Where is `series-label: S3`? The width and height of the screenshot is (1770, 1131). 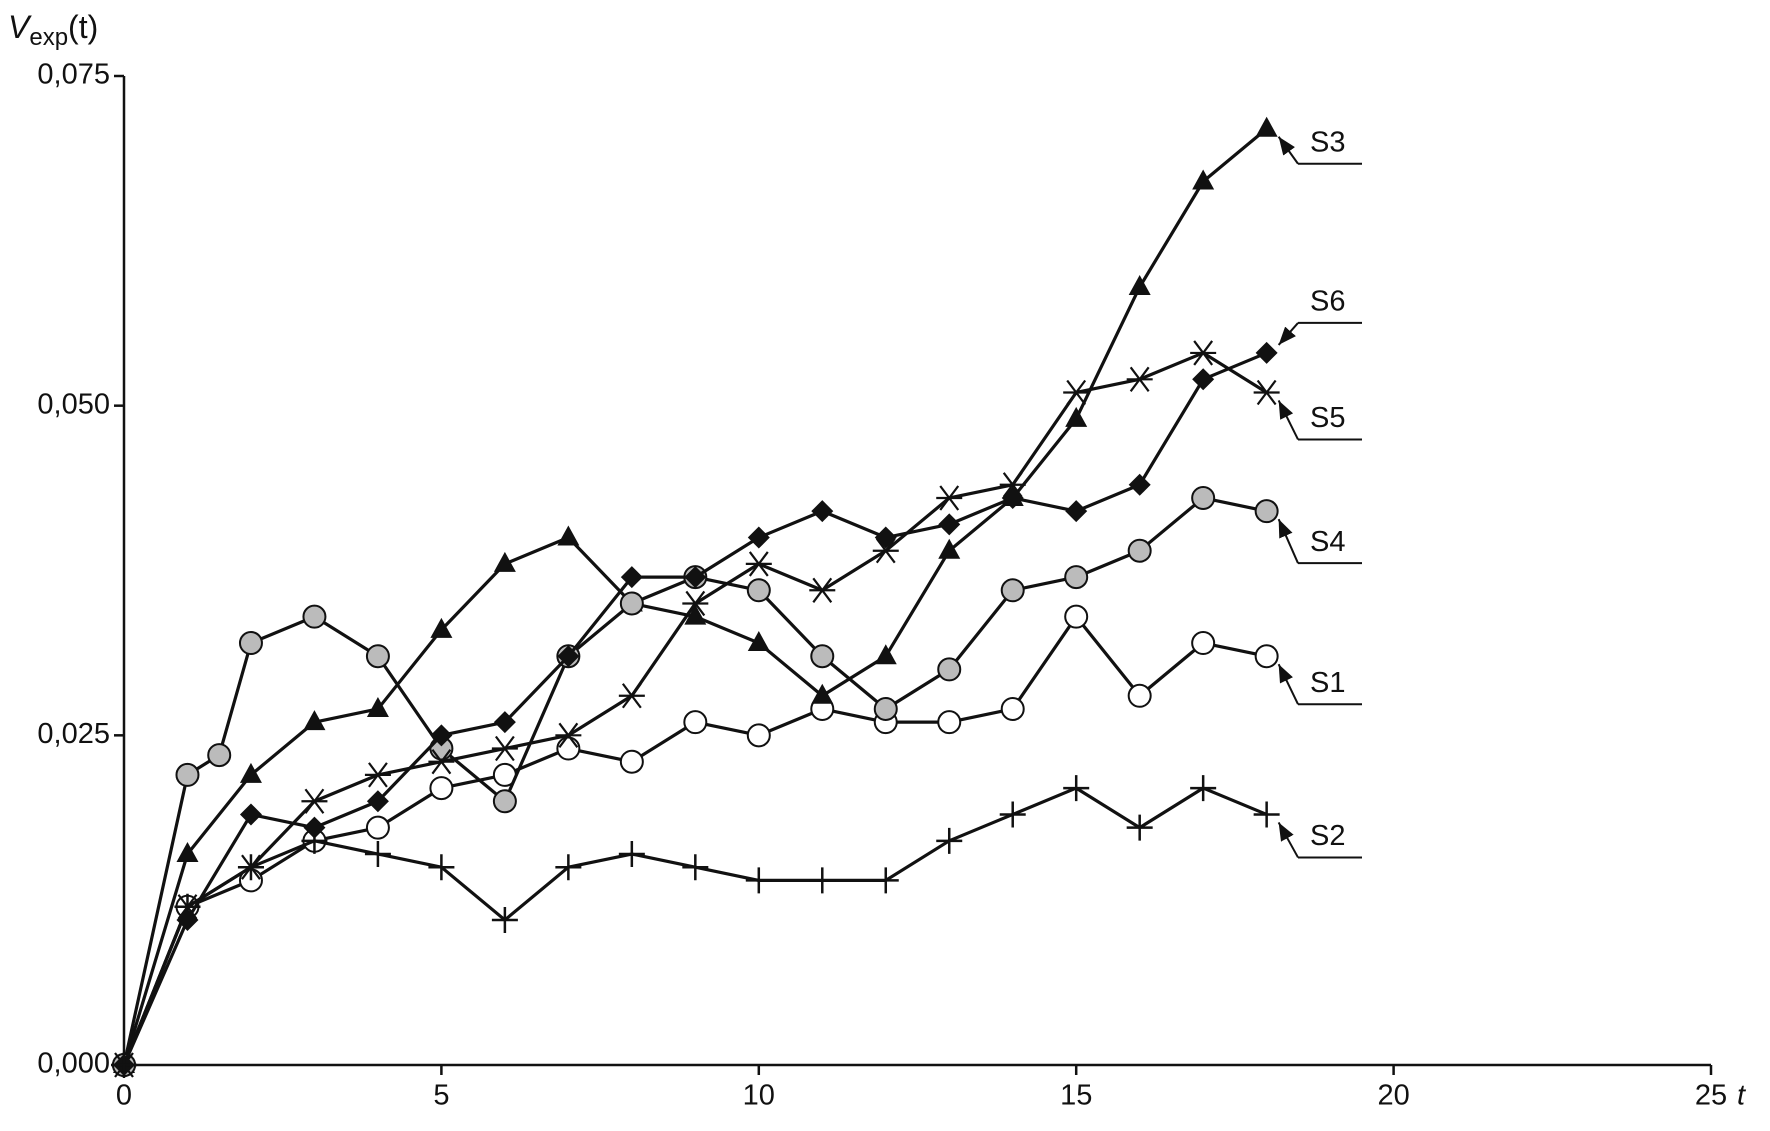 series-label: S3 is located at coordinates (1327, 142).